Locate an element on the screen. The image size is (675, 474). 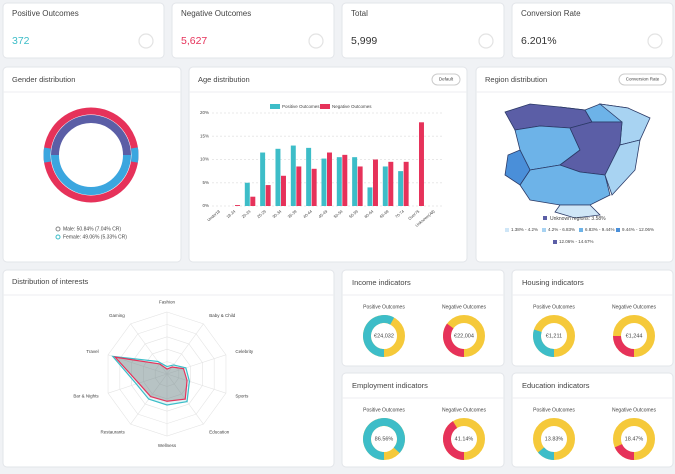
kpi-label: Conversion Rate is located at coordinates (551, 13).